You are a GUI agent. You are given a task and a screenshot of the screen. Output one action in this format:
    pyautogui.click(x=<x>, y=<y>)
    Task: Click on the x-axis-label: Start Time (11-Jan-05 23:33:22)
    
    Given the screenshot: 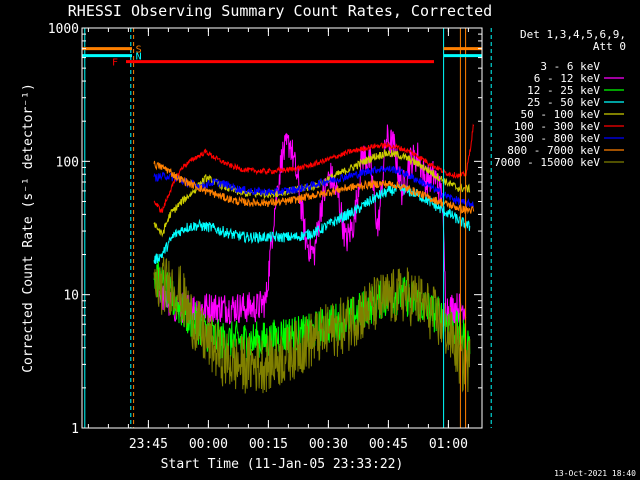 What is the action you would take?
    pyautogui.click(x=282, y=464)
    